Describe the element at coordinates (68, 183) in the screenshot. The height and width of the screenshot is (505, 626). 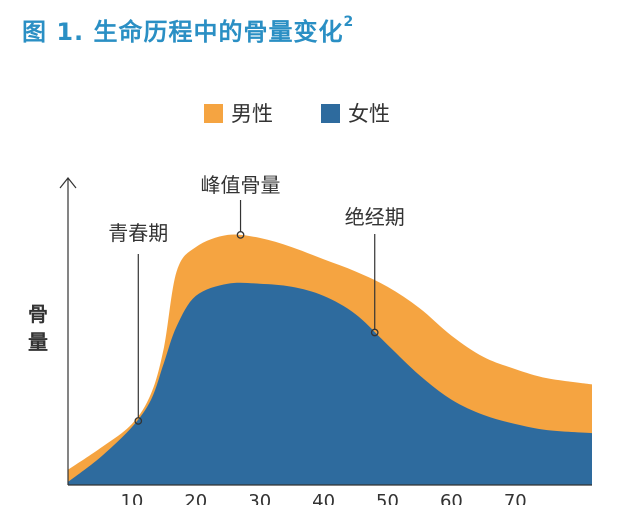
I see `y-axis-arrow-icon` at that location.